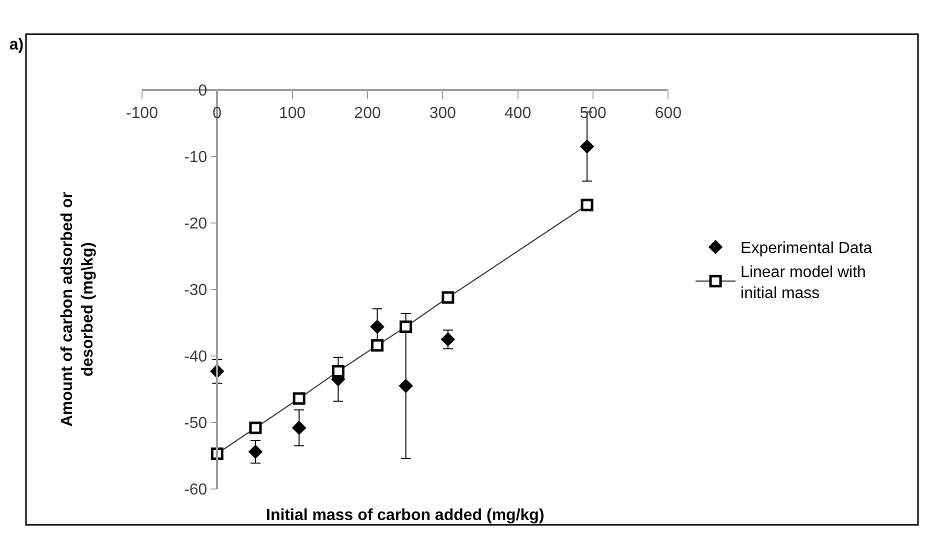 Image resolution: width=941 pixels, height=544 pixels. Describe the element at coordinates (196, 357) in the screenshot. I see `y-tick-label: -40` at that location.